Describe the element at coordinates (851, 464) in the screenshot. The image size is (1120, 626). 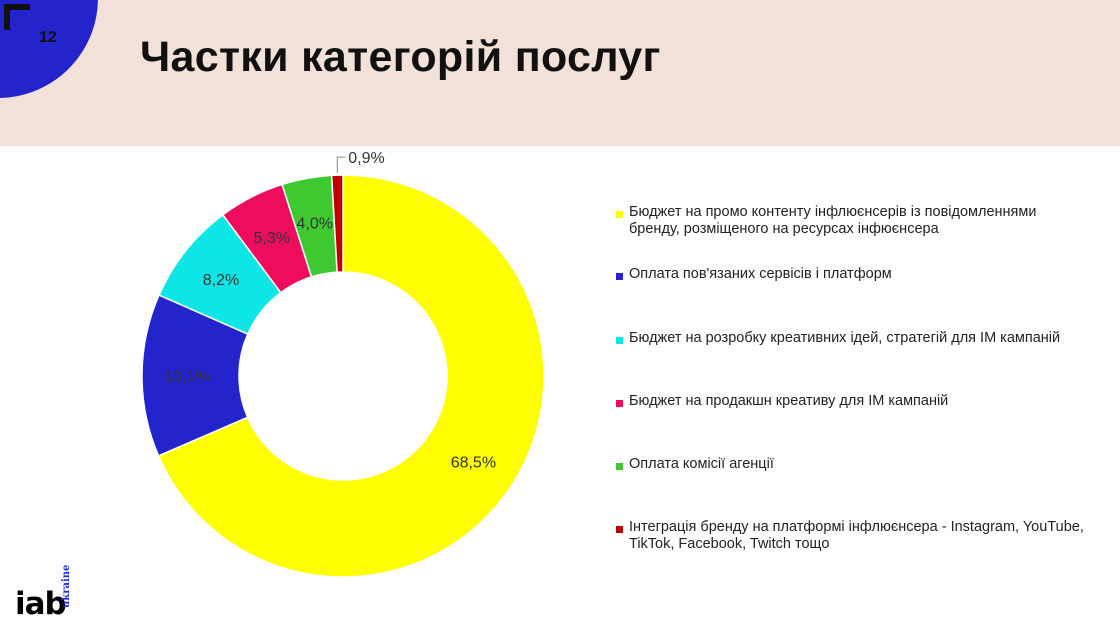
I see `legend-item: Оплата комісії агенції` at that location.